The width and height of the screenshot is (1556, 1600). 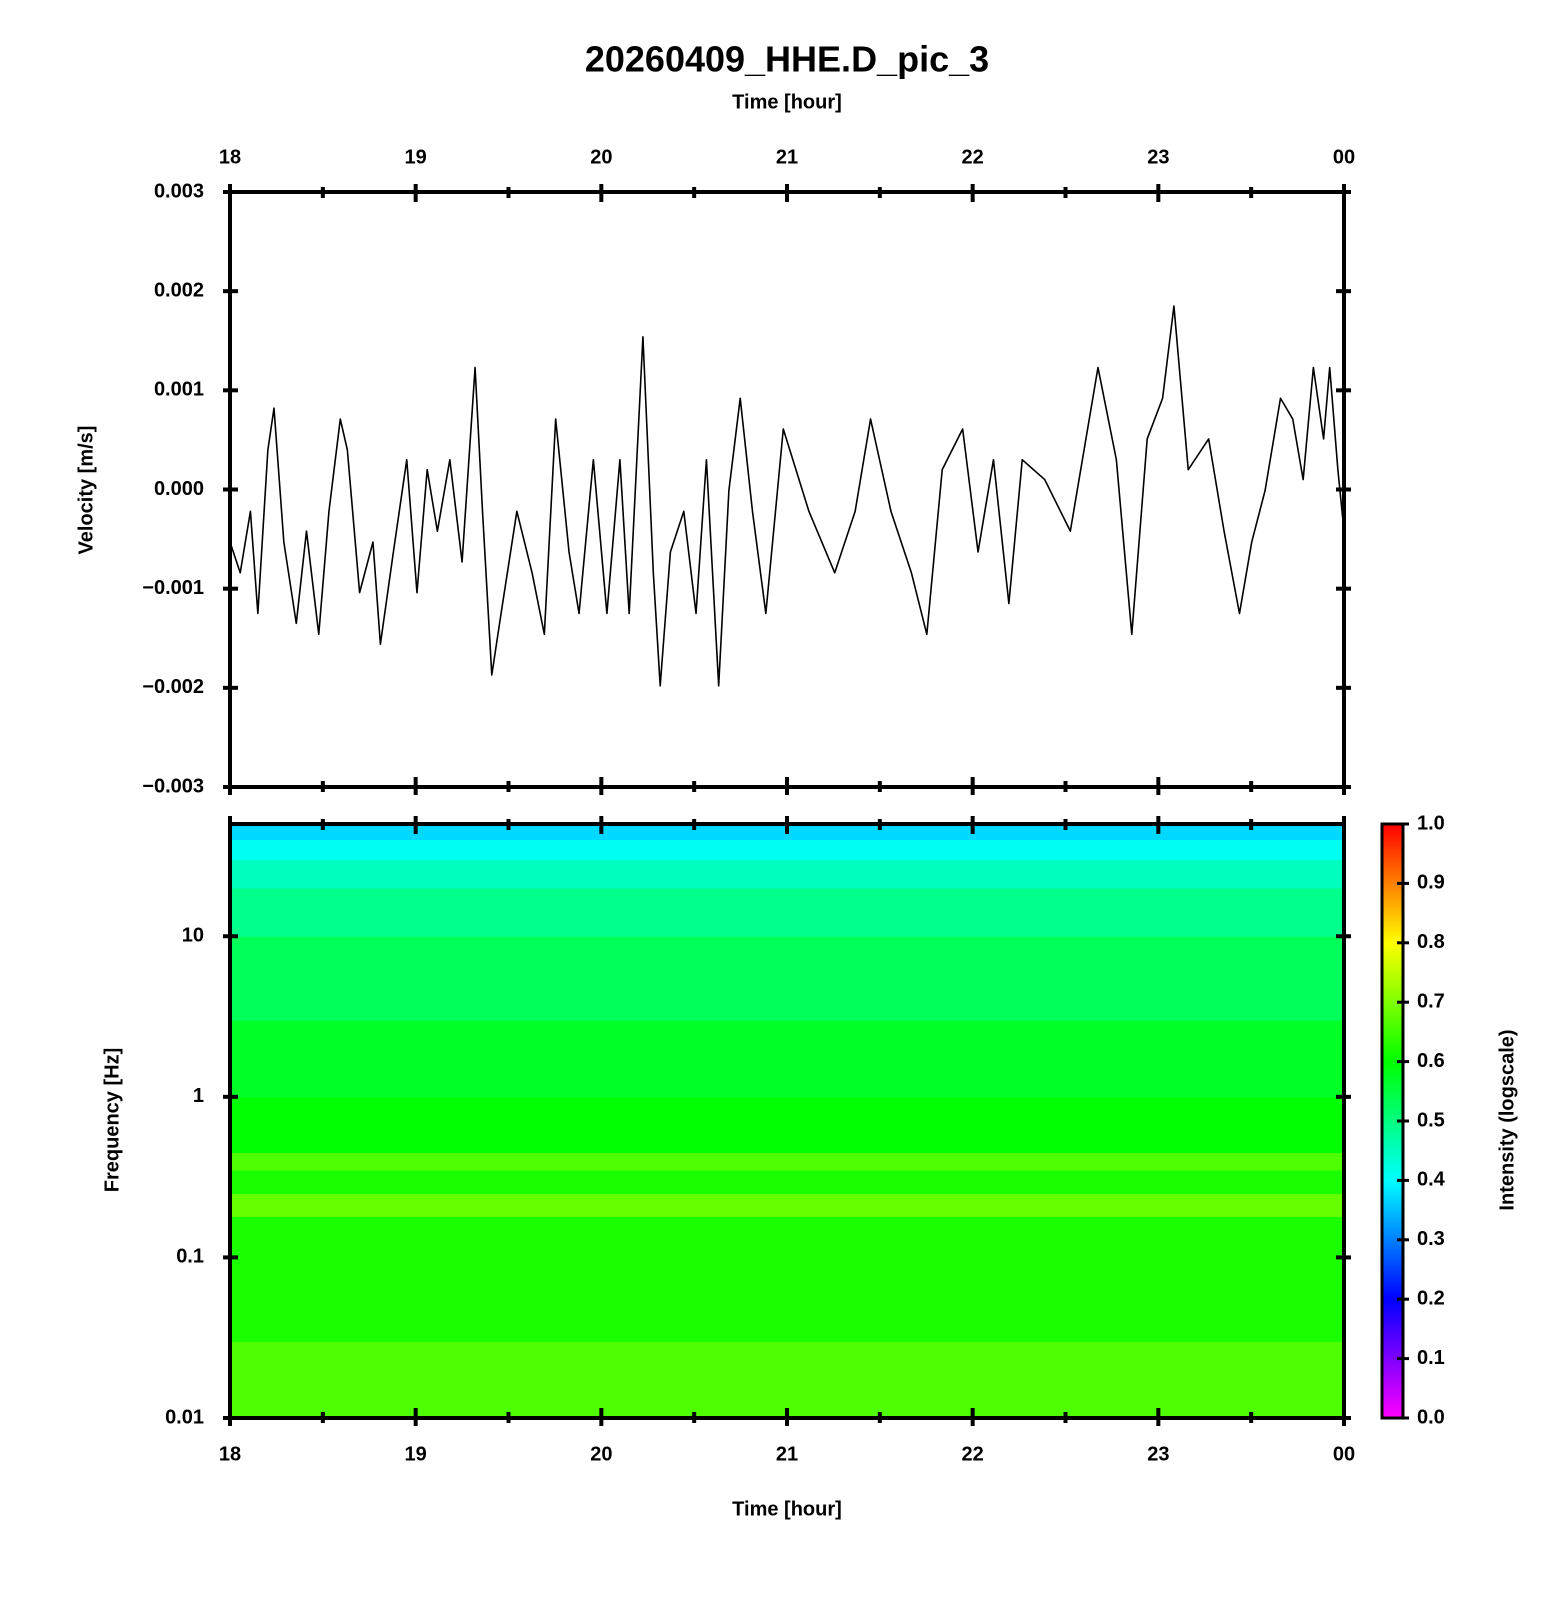 What do you see at coordinates (173, 588) in the screenshot?
I see `y-tick-label: −0.001` at bounding box center [173, 588].